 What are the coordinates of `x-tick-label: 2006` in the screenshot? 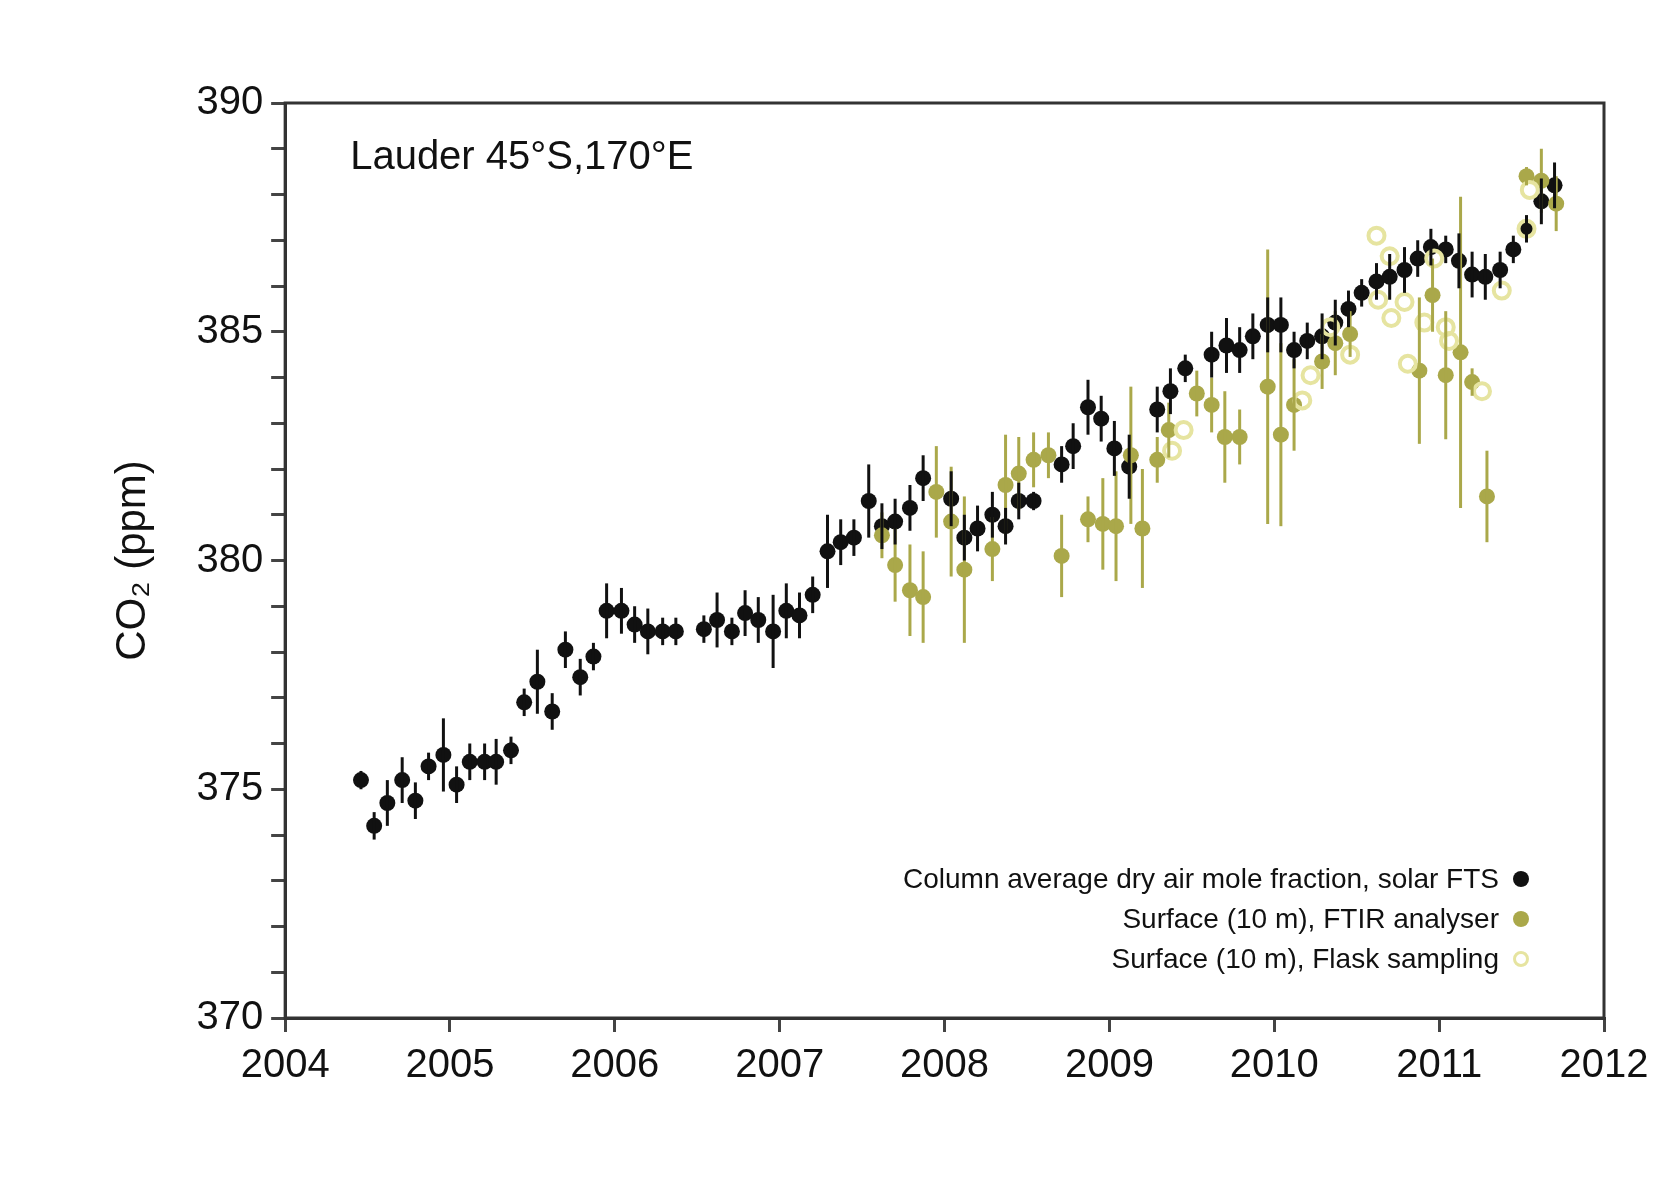 It's located at (615, 1063).